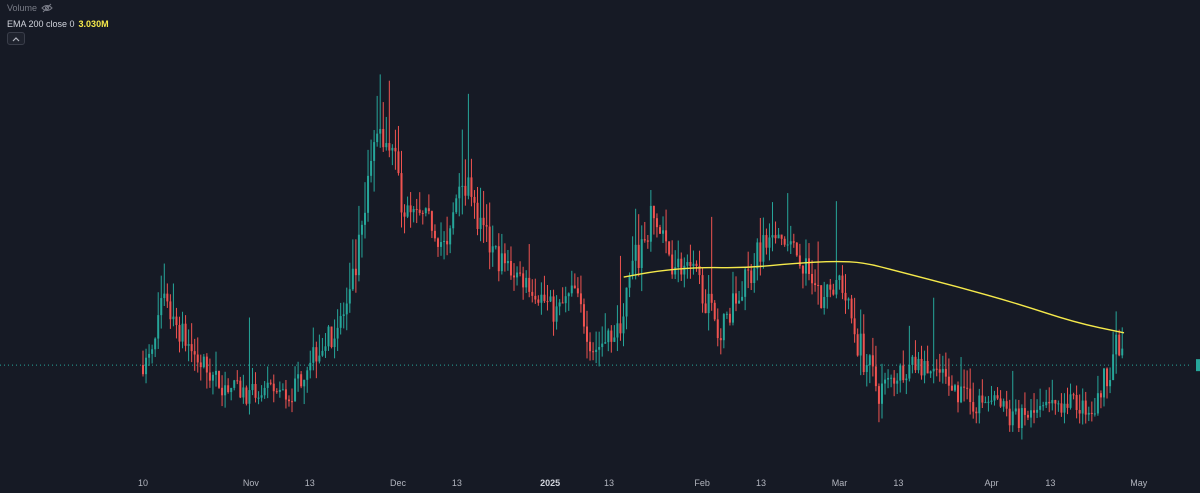  What do you see at coordinates (16, 38) in the screenshot?
I see `collapse-legend-button` at bounding box center [16, 38].